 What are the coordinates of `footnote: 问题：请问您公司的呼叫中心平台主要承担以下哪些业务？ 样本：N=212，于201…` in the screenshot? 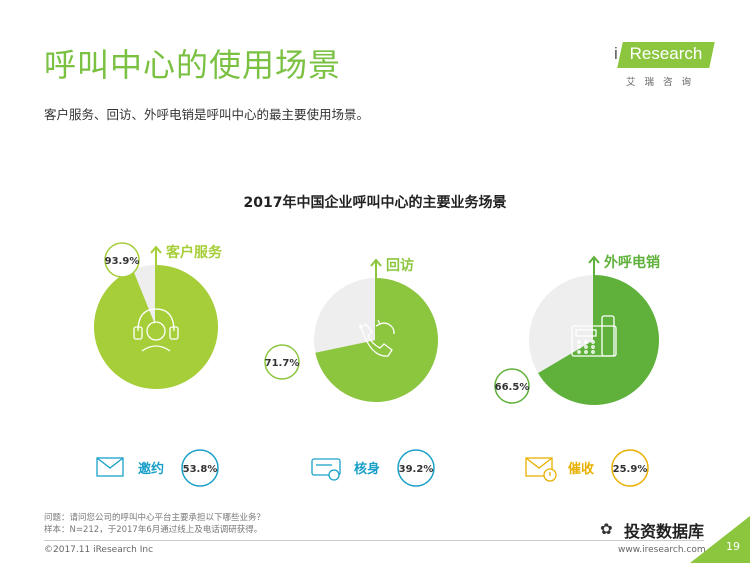 It's located at (154, 524).